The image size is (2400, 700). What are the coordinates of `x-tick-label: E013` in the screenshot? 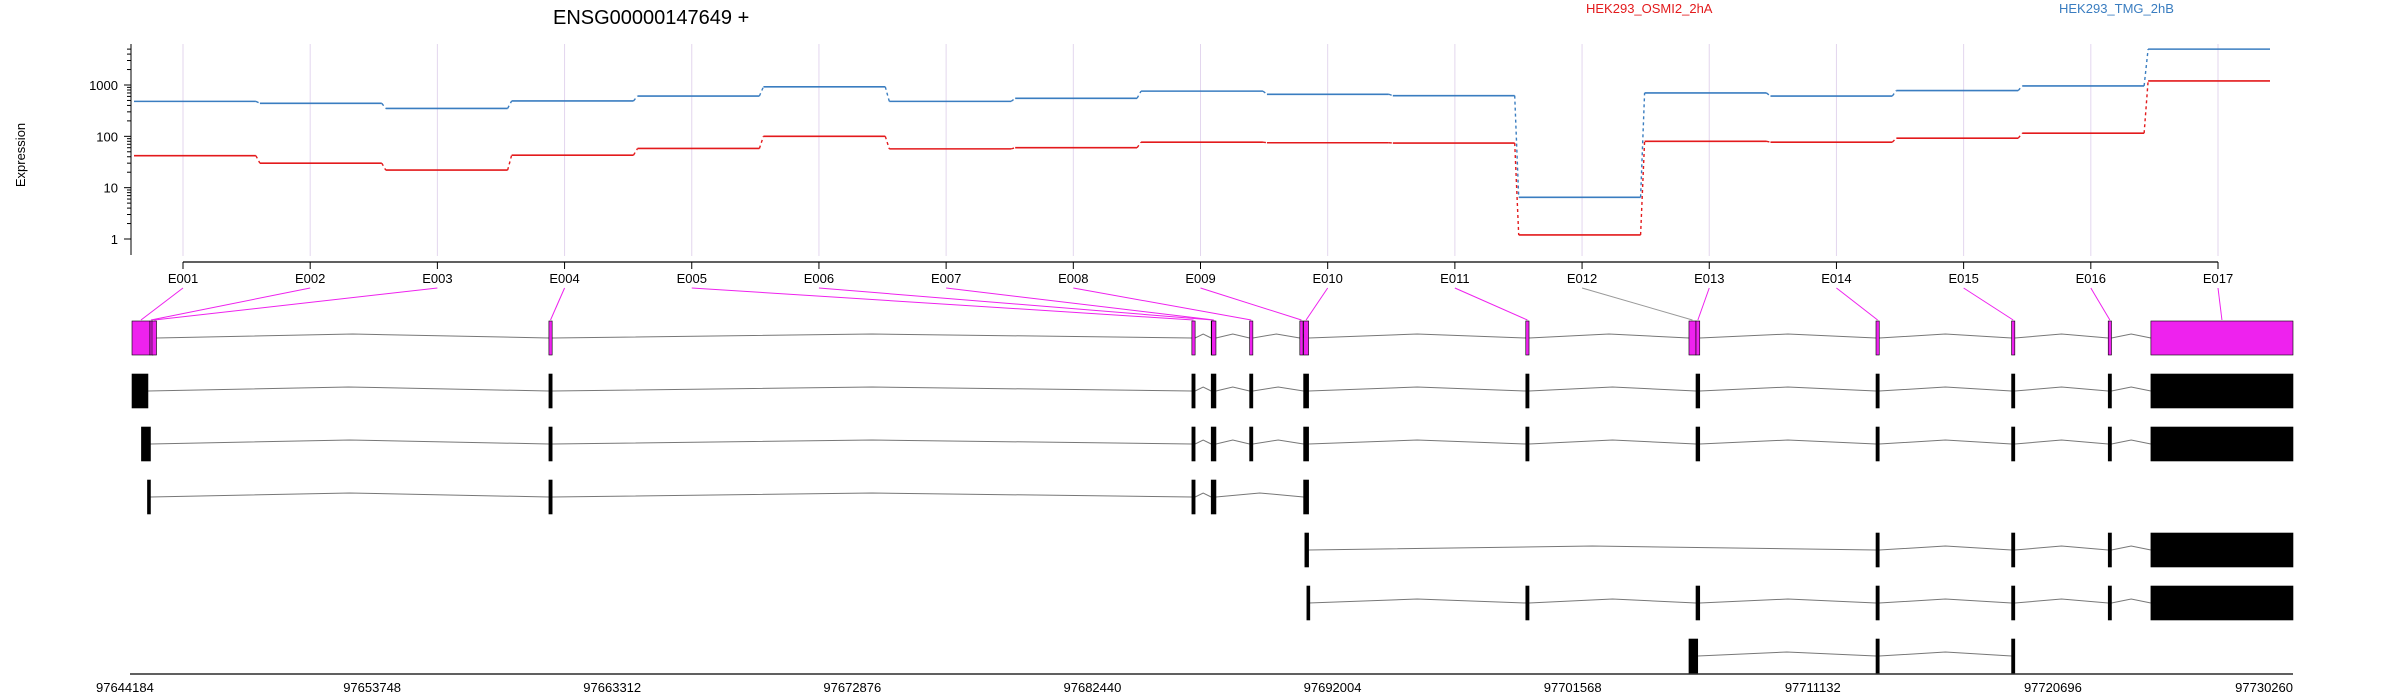 It's located at (1709, 278).